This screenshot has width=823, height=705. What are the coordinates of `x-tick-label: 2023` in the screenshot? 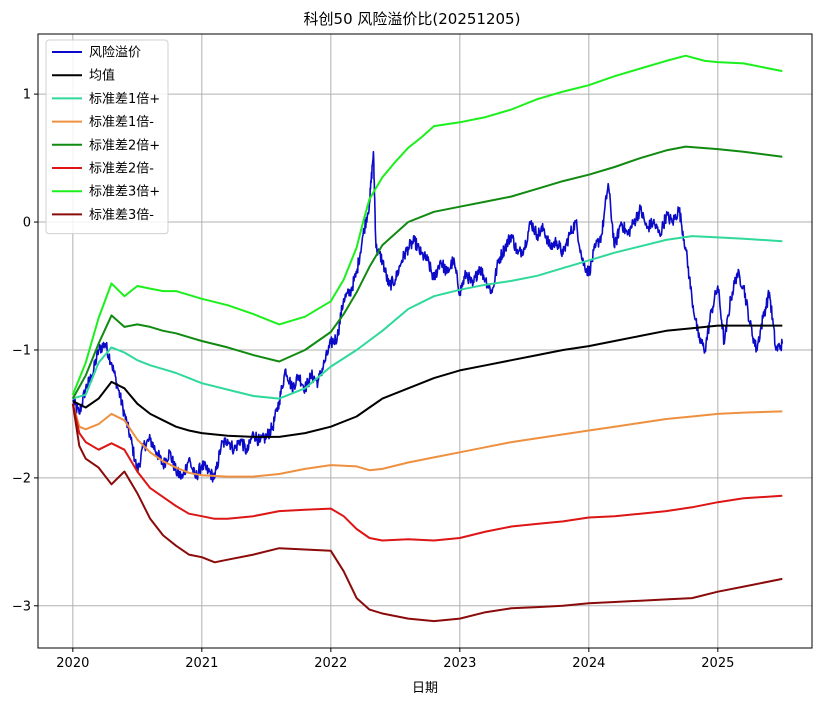 It's located at (459, 663).